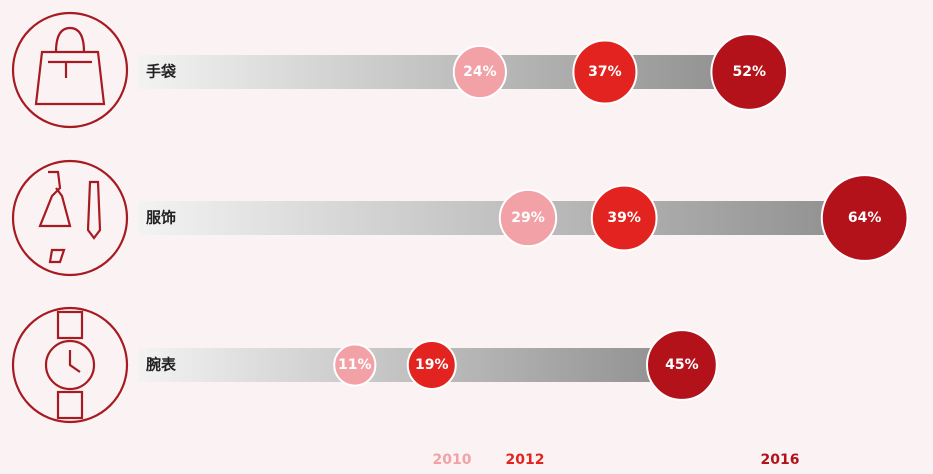 Image resolution: width=933 pixels, height=474 pixels. I want to click on value-label: 11%, so click(355, 365).